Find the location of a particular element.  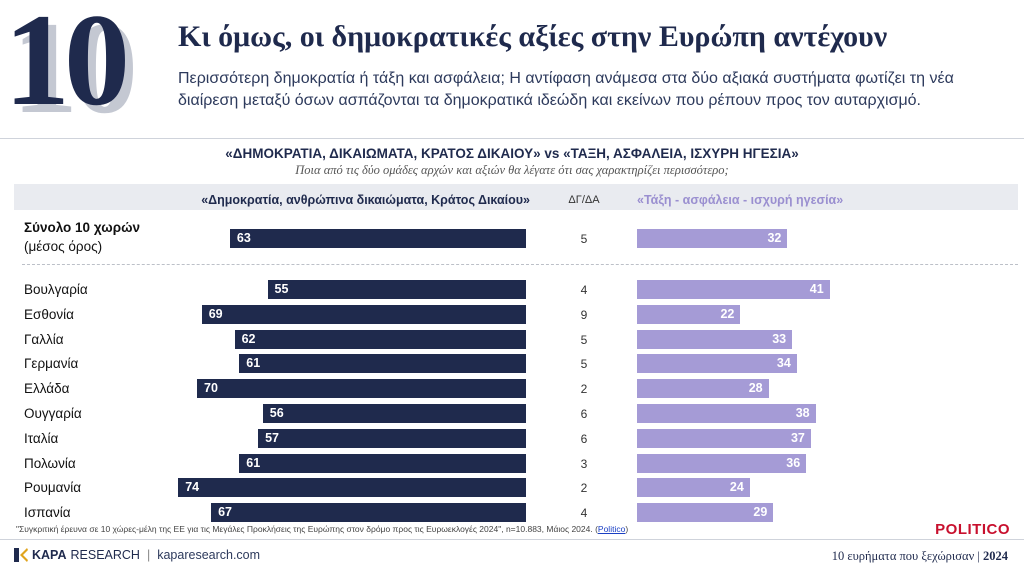

order-value-label: 33 is located at coordinates (779, 339).